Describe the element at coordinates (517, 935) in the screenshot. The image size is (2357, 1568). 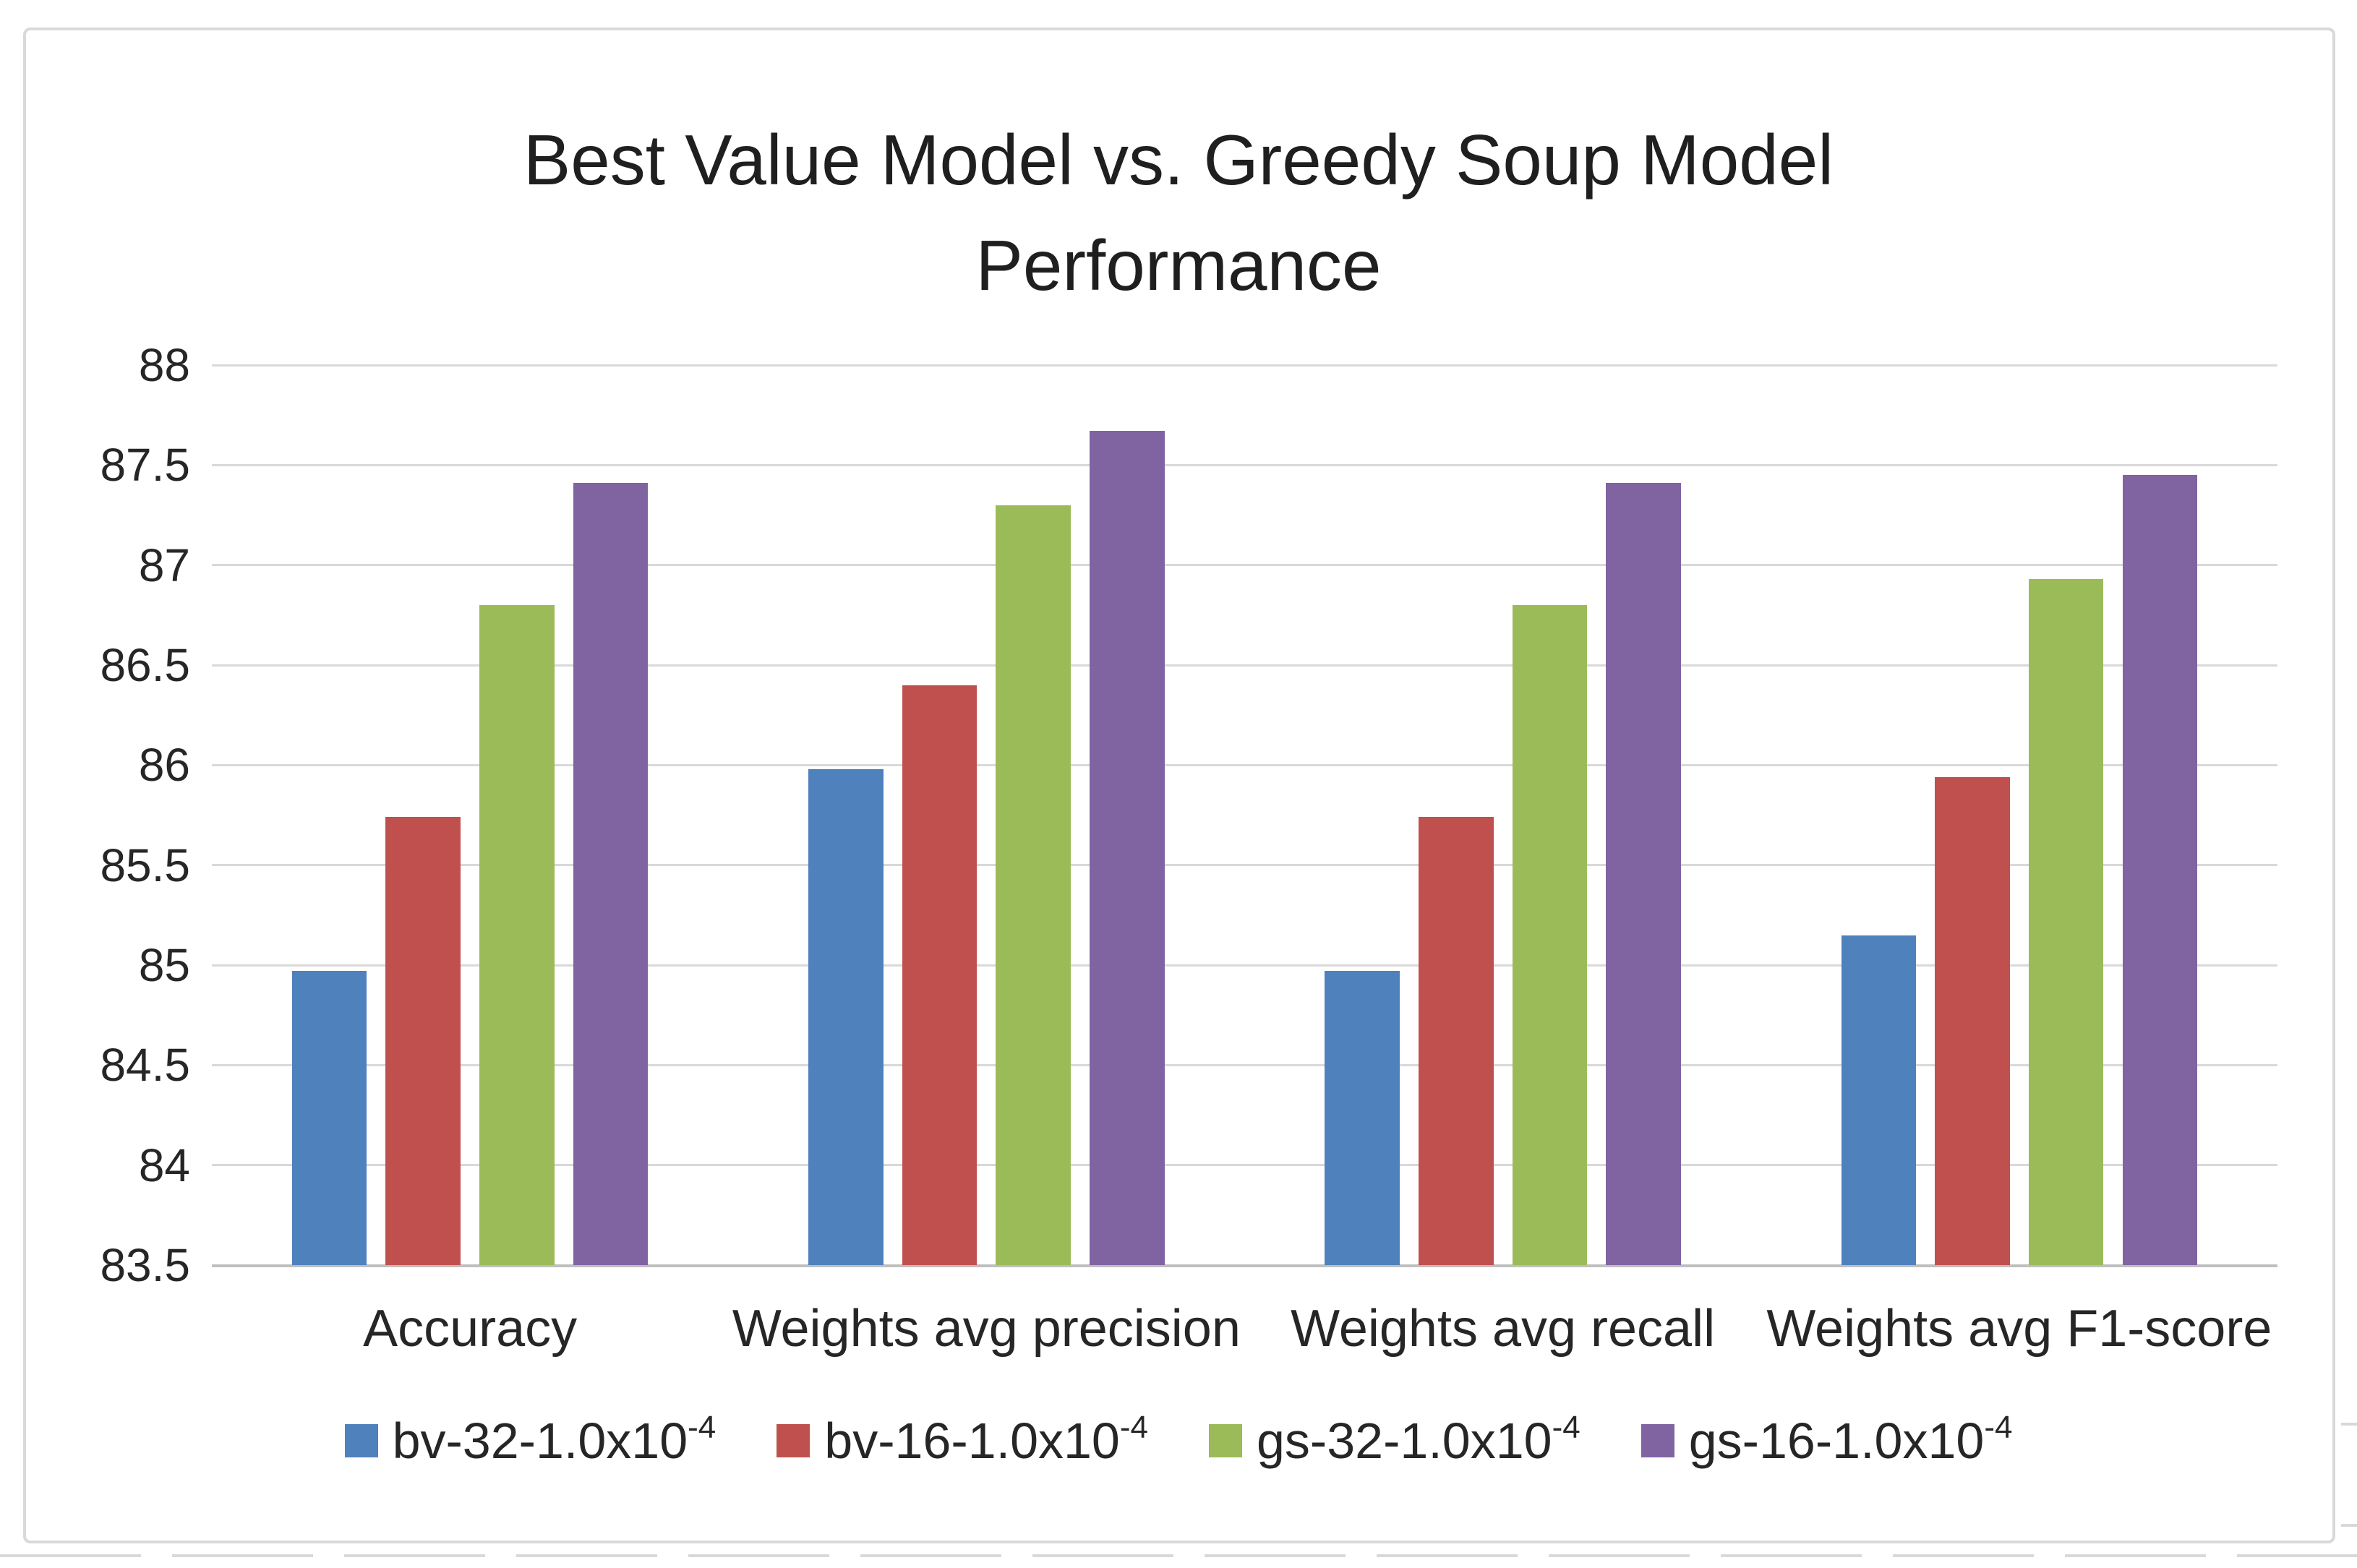
I see `bar-gs-32-1.0x10^-4-Accuracy` at that location.